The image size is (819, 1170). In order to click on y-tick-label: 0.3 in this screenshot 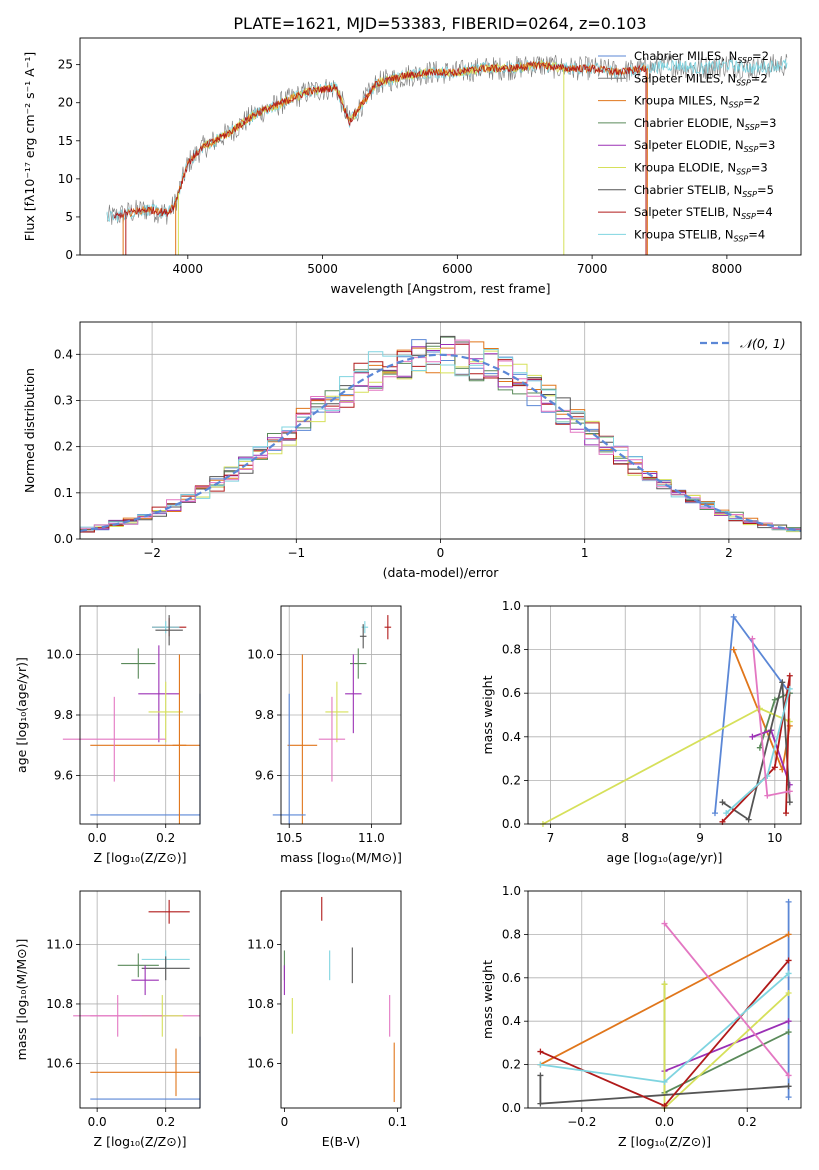, I will do `click(63, 400)`.